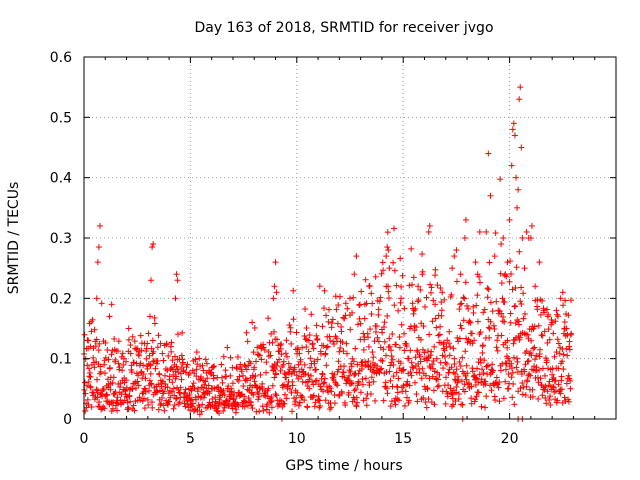 This screenshot has width=640, height=480. What do you see at coordinates (84, 439) in the screenshot?
I see `x-tick-label: 0` at bounding box center [84, 439].